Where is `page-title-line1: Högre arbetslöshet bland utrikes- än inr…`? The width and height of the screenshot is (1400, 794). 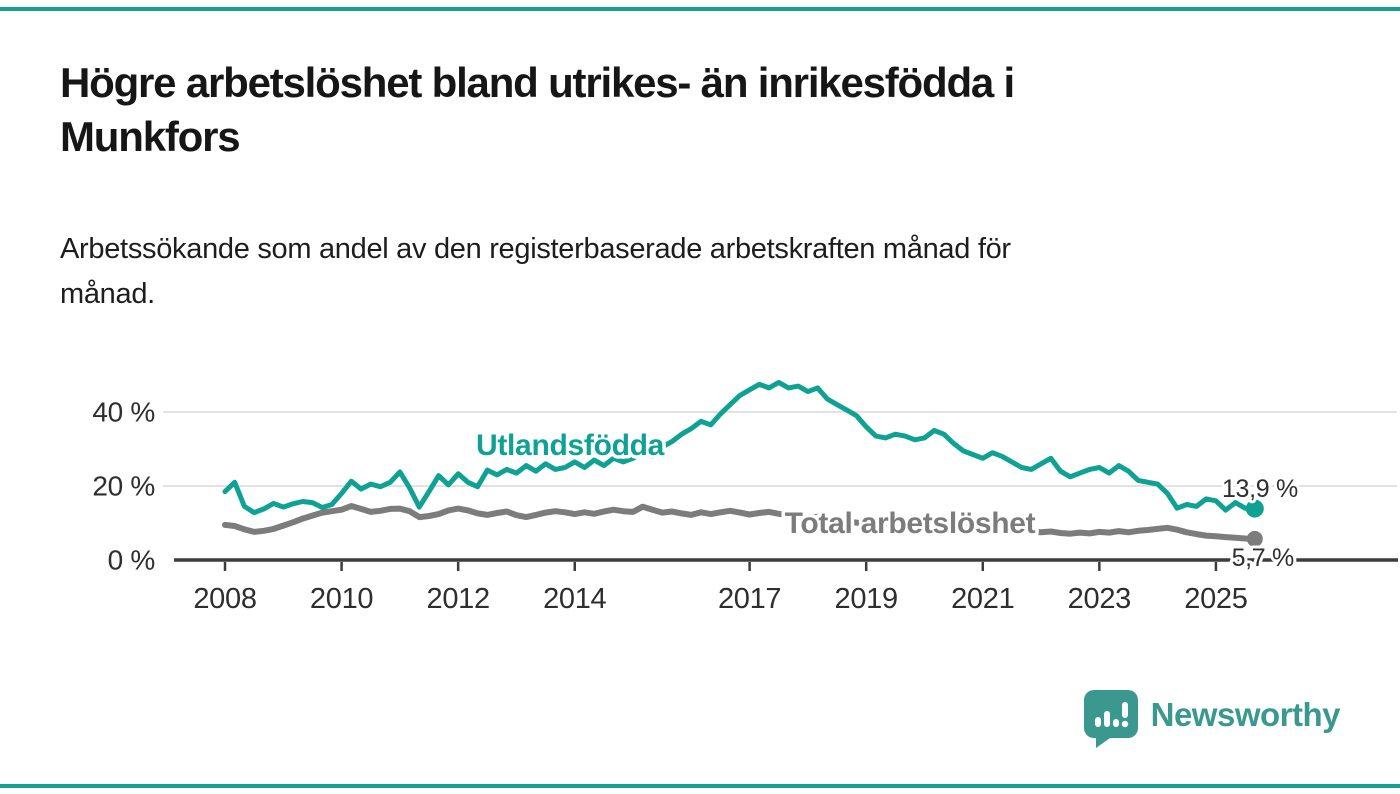 page-title-line1: Högre arbetslöshet bland utrikes- än inr… is located at coordinates (537, 82).